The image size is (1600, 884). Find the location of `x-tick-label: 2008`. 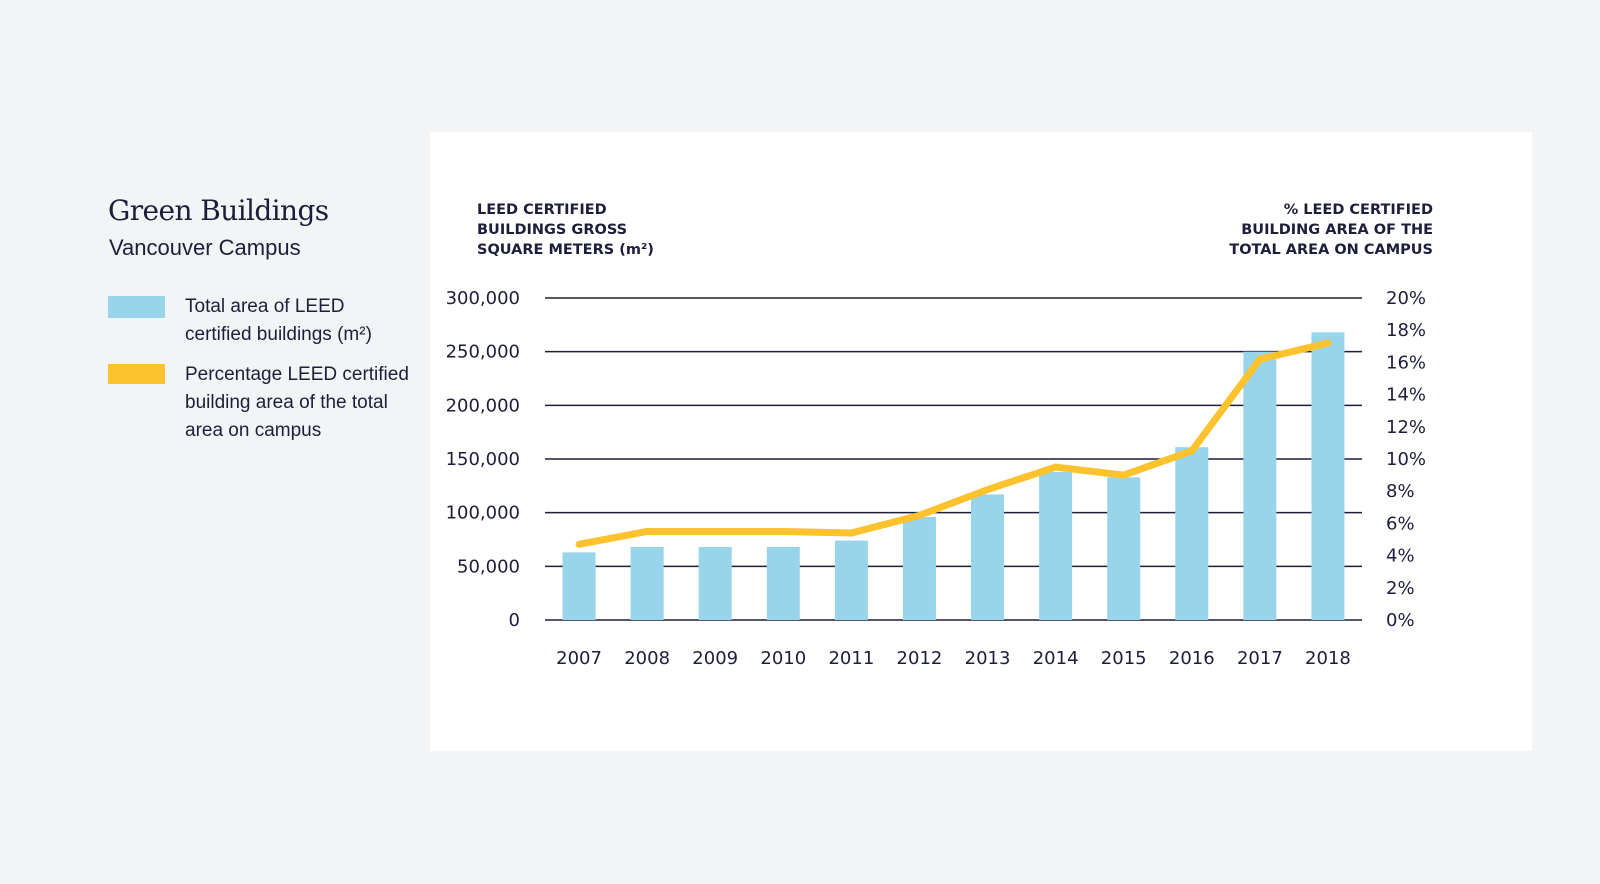

x-tick-label: 2008 is located at coordinates (647, 658).